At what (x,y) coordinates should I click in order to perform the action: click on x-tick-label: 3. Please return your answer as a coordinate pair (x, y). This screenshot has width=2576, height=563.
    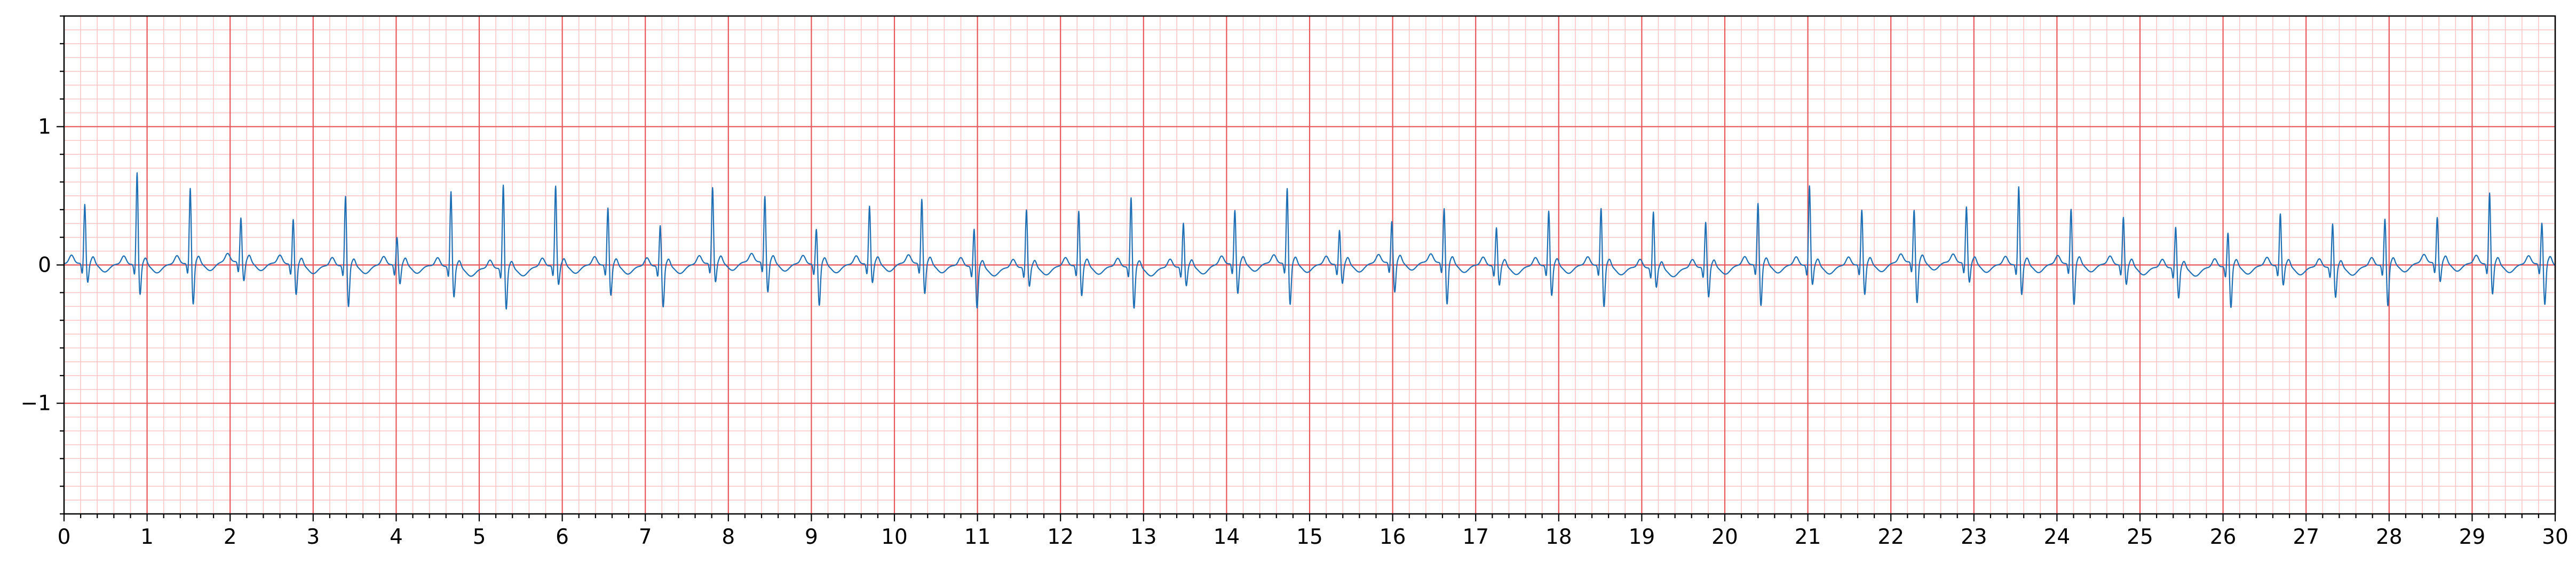
    Looking at the image, I should click on (313, 537).